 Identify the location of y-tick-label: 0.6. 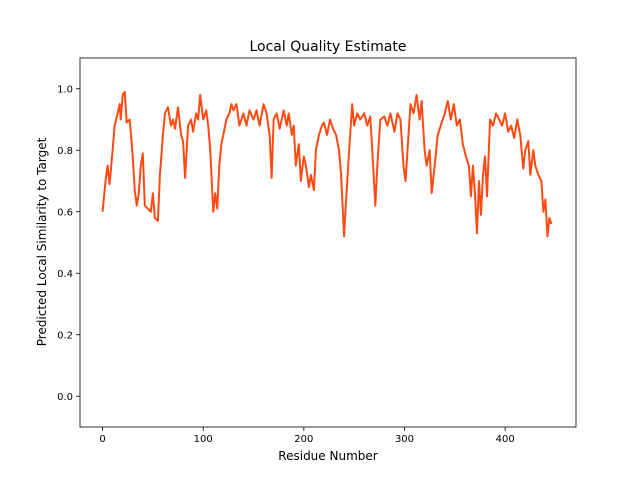
(65, 212).